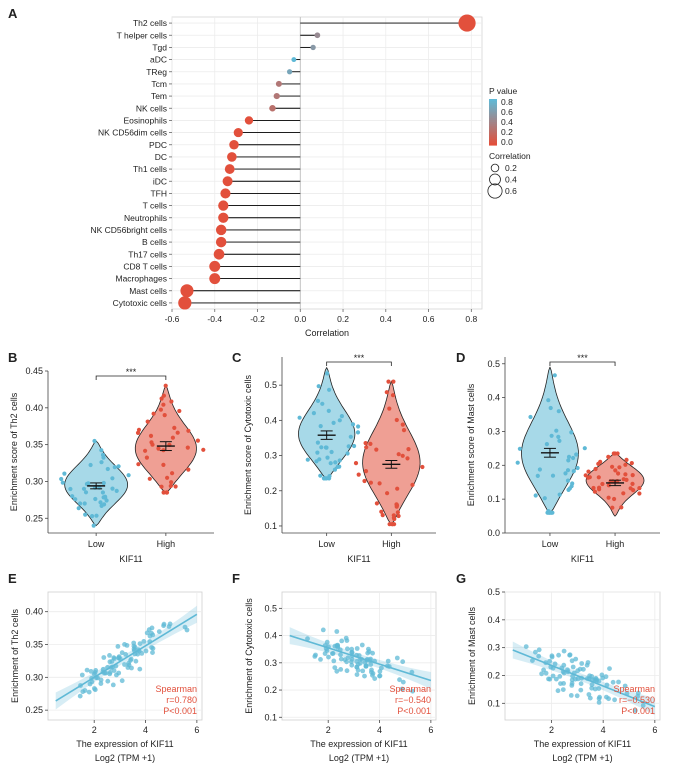 This screenshot has width=679, height=780. What do you see at coordinates (155, 206) in the screenshot?
I see `category-label: T cells` at bounding box center [155, 206].